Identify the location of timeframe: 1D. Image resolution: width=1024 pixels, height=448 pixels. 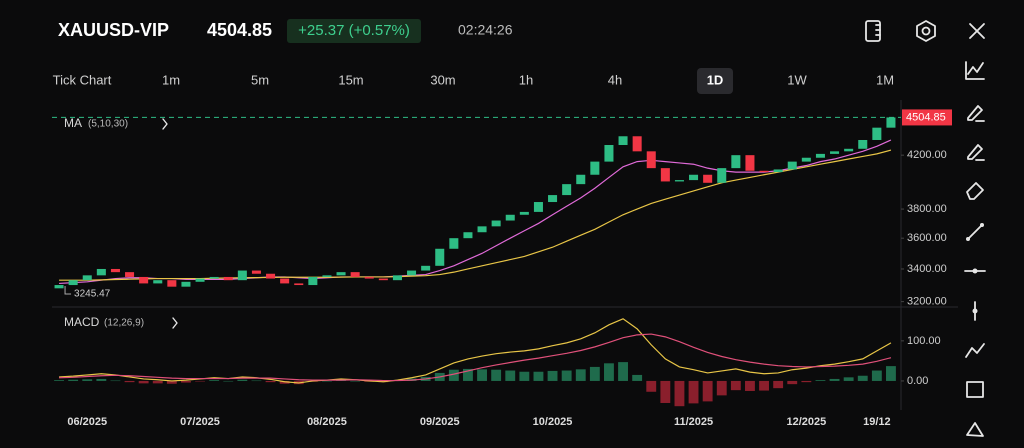
(715, 79).